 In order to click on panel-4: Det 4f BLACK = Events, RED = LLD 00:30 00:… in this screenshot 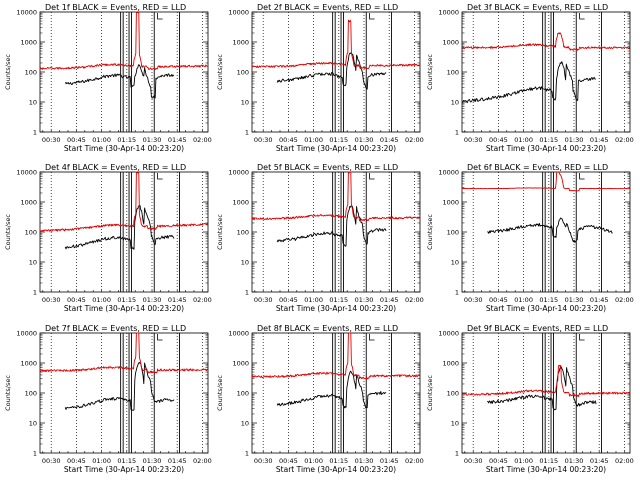, I will do `click(108, 238)`.